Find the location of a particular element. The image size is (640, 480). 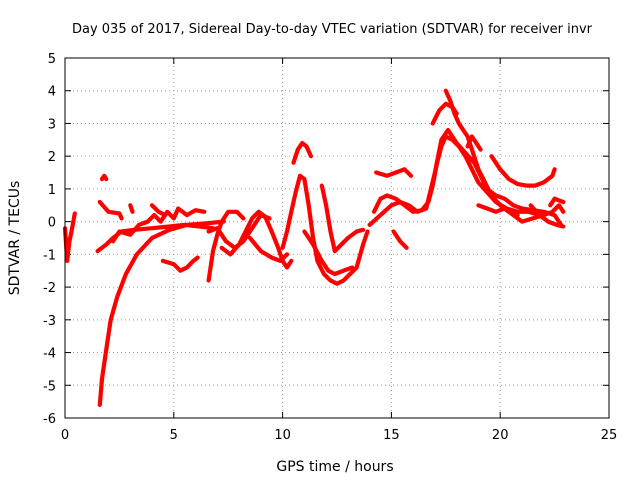

y-axis-label: SDTVAR / TECUs is located at coordinates (15, 238).